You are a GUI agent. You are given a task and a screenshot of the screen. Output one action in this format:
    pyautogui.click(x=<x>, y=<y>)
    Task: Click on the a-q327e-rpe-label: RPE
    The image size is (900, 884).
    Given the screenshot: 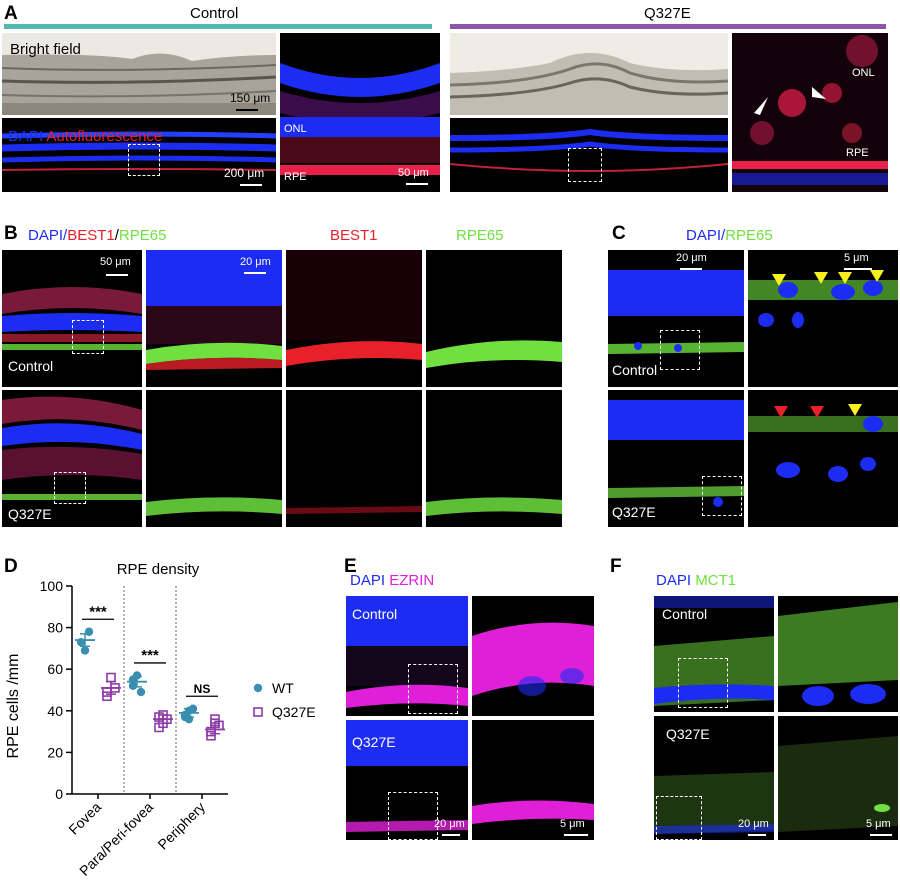 What is the action you would take?
    pyautogui.click(x=857, y=153)
    